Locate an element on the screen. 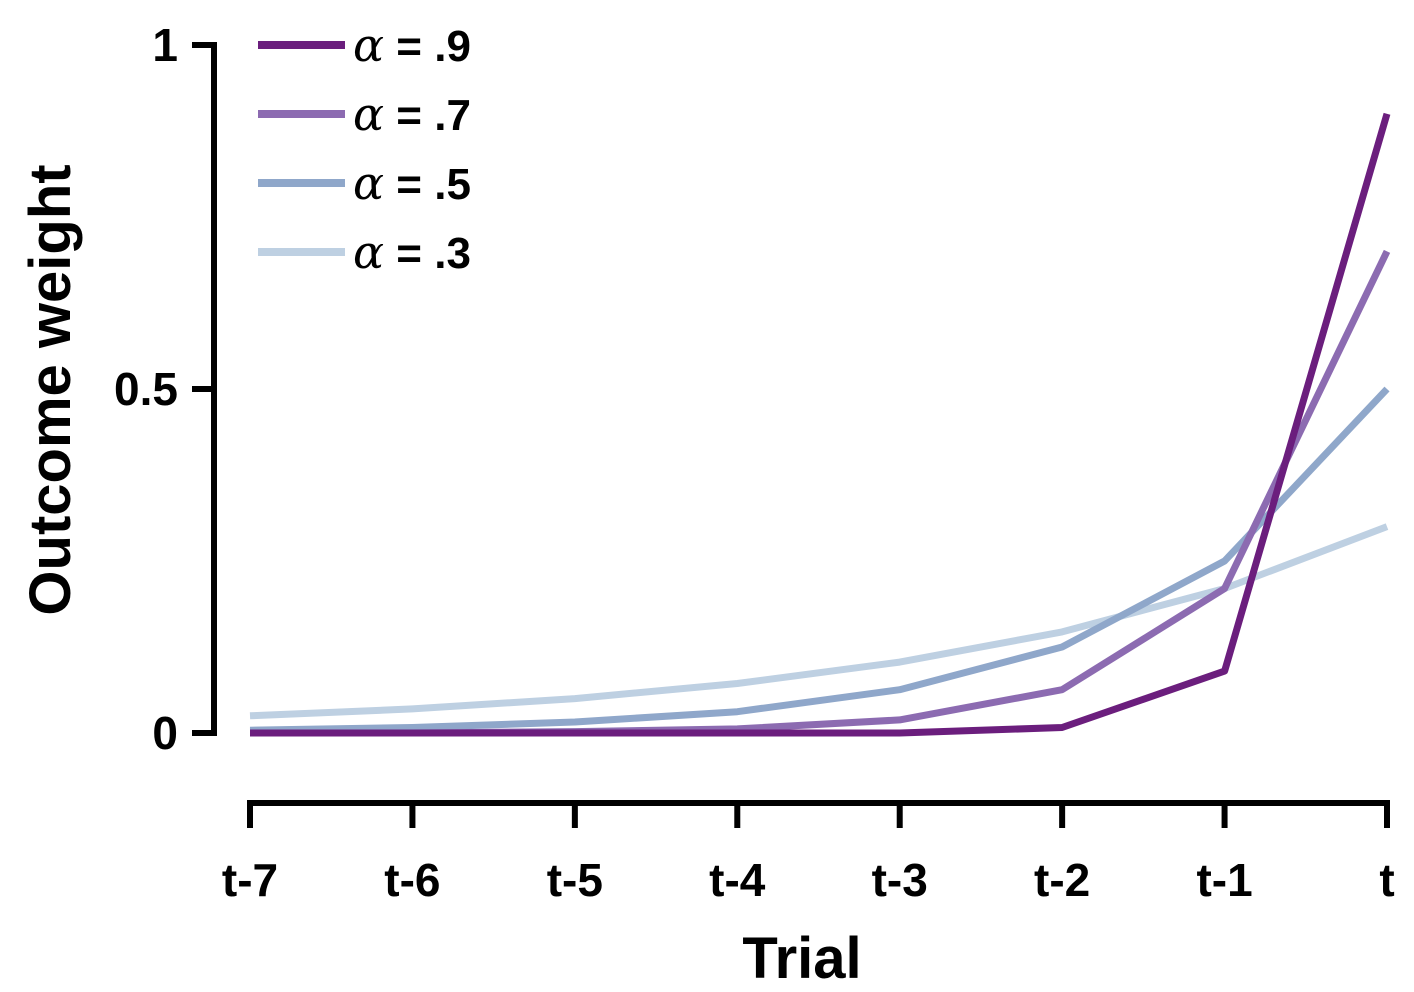 The image size is (1414, 992). x-tick-label: t-5 is located at coordinates (575, 880).